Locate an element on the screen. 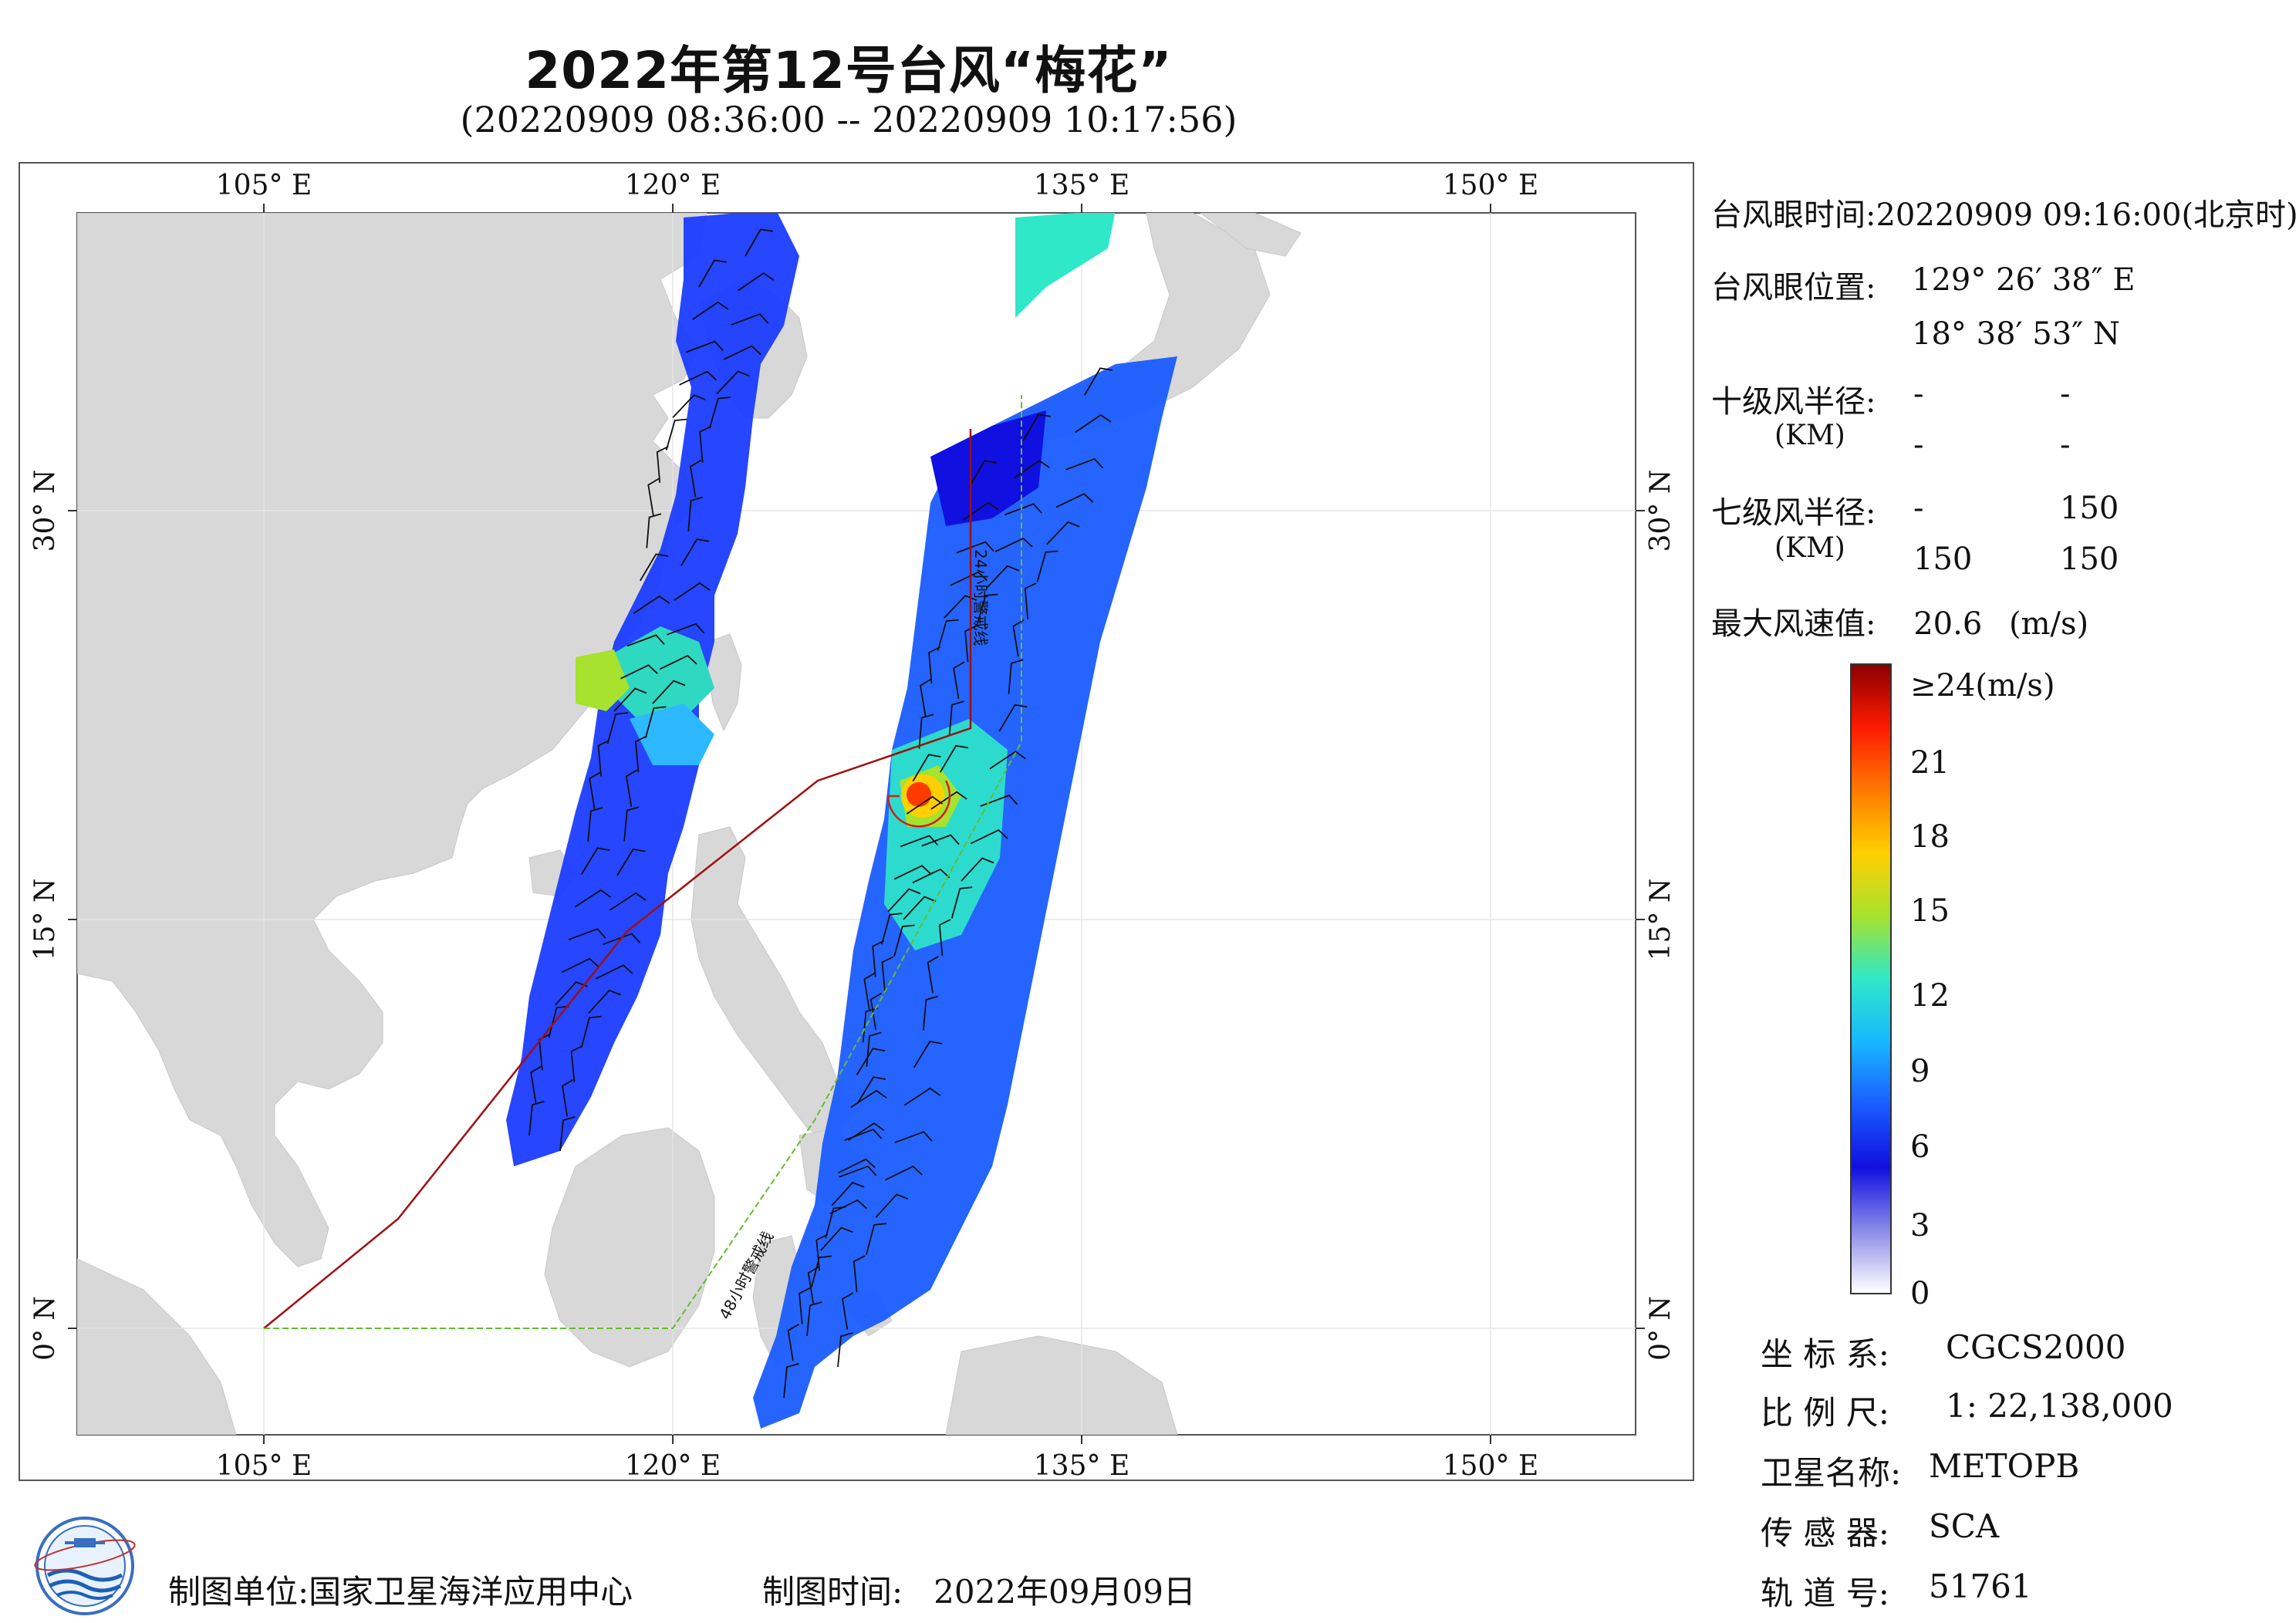 Image resolution: width=2296 pixels, height=1623 pixels. lon-label-bottom-105: 105° E is located at coordinates (264, 1465).